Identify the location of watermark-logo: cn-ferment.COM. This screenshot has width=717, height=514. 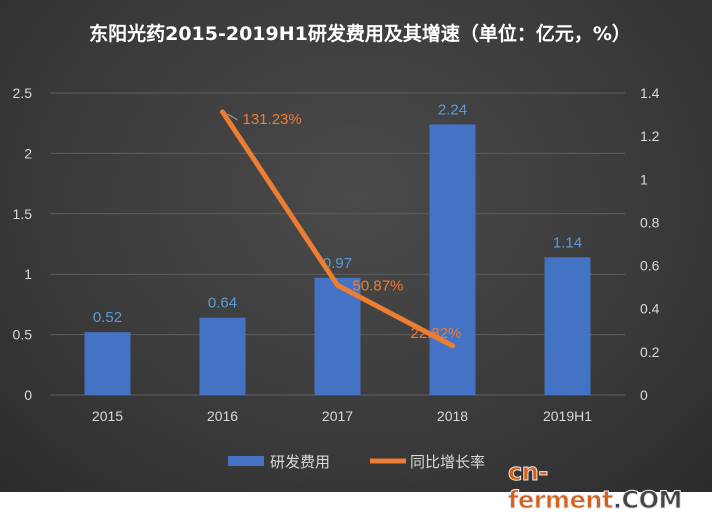
(610, 486).